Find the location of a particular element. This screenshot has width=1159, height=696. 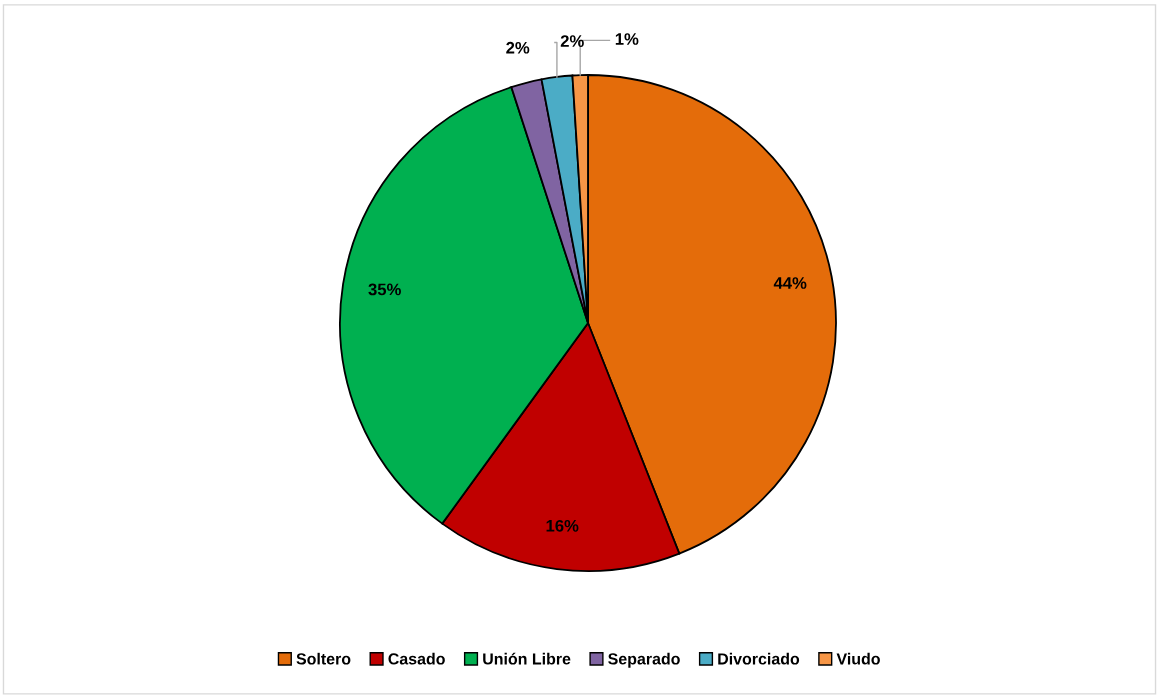

legend-label: Soltero is located at coordinates (323, 658).